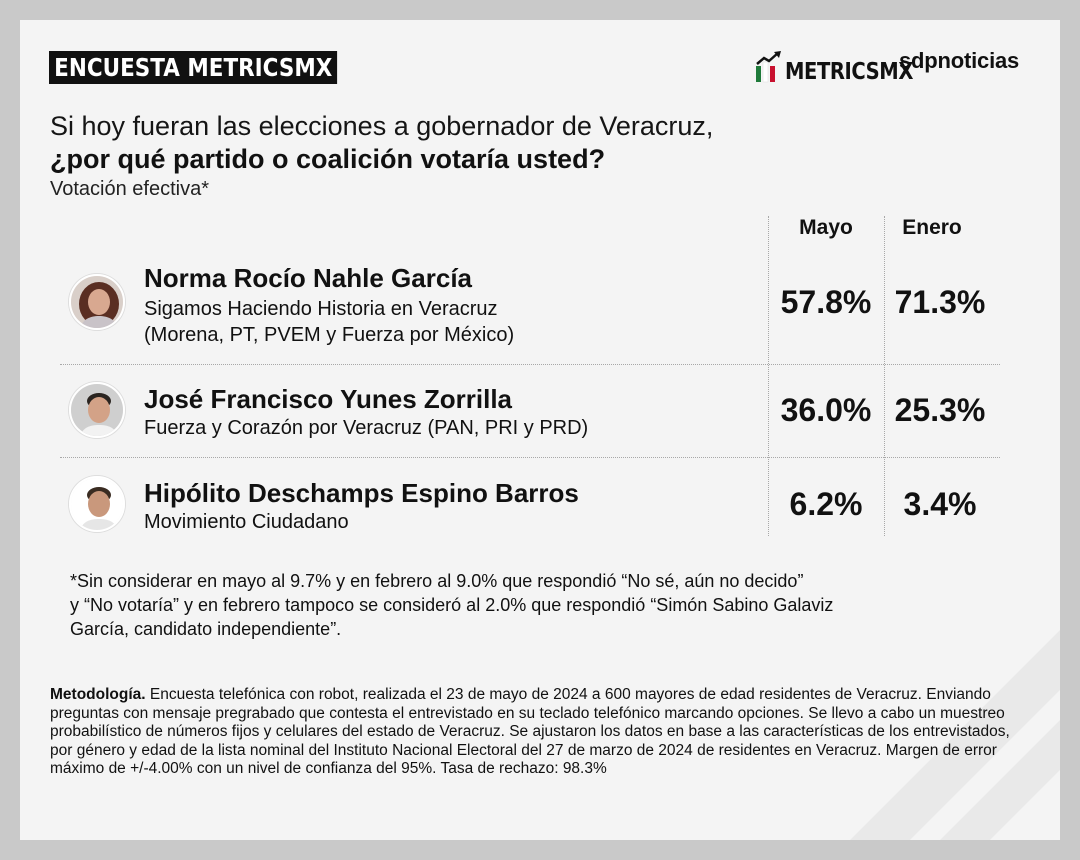 This screenshot has height=860, width=1080. Describe the element at coordinates (940, 410) in the screenshot. I see `value-enero: 25.3%` at that location.